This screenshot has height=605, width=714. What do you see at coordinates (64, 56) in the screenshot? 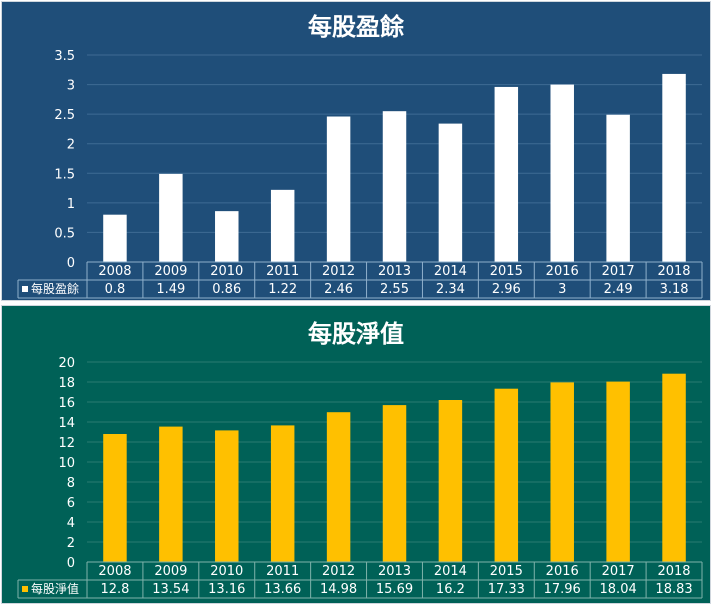
I see `y-tick-label: 3.5` at bounding box center [64, 56].